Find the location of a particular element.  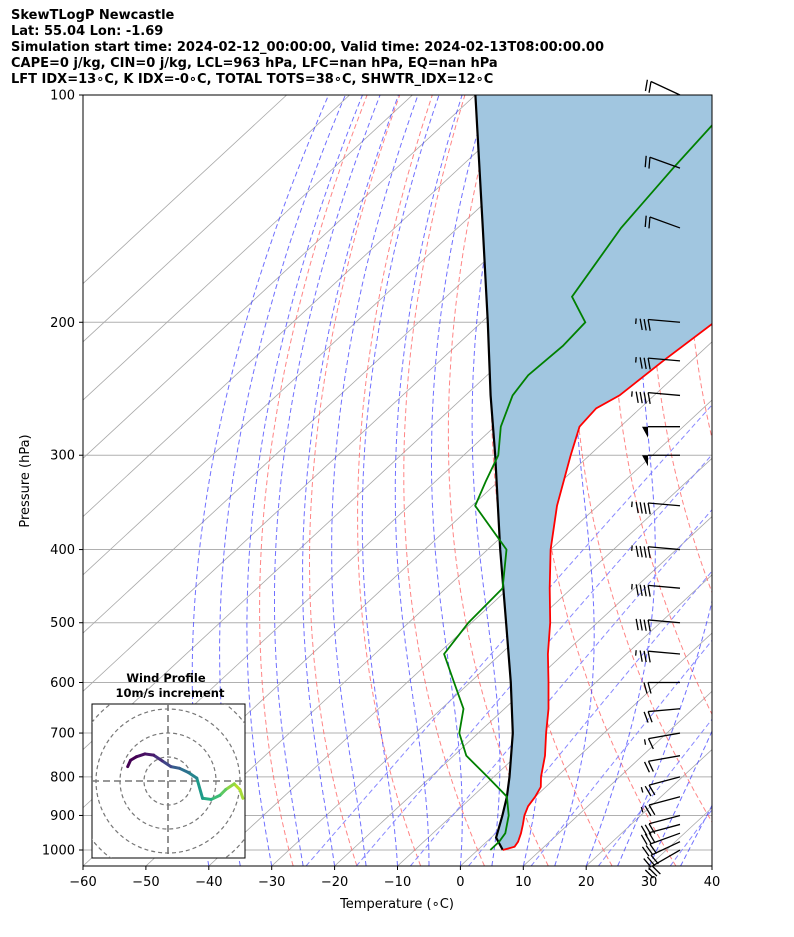

x-tick-label: 0 is located at coordinates (460, 882).